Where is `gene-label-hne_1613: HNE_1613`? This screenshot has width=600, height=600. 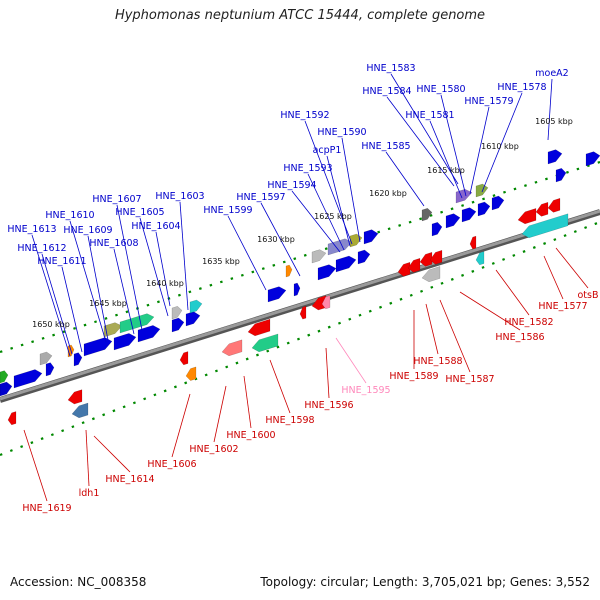
gene-label-hne_1613: HNE_1613 is located at coordinates (31, 229).